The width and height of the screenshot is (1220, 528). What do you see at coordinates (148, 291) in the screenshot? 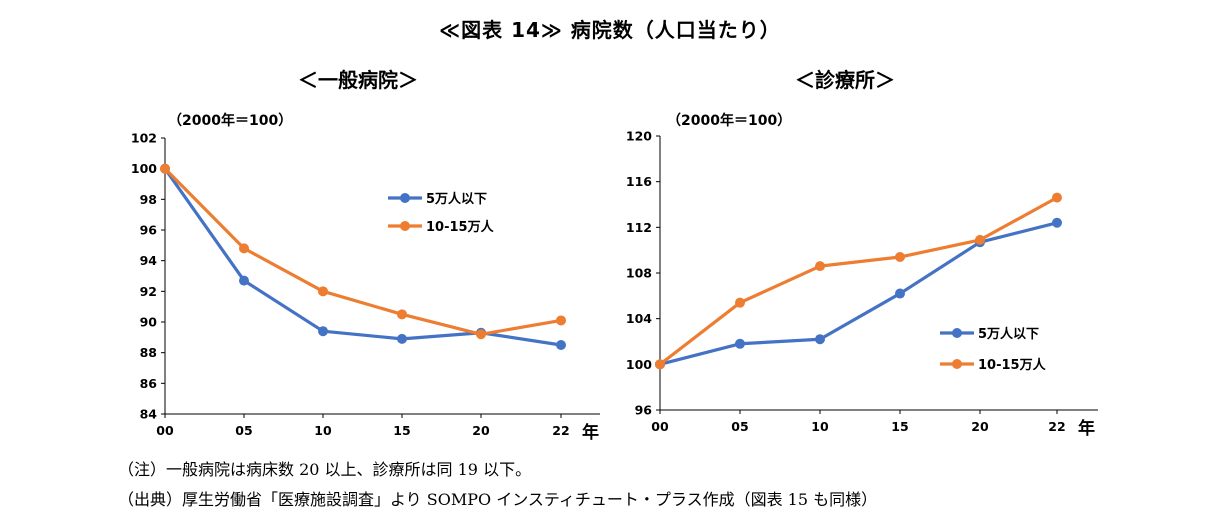
I see `gh-y-tick-label: 92` at bounding box center [148, 291].